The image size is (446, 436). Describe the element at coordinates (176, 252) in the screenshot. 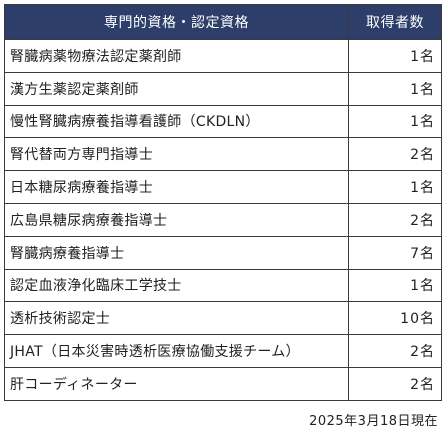

I see `qualification-name: 腎臓病療養指導士` at that location.